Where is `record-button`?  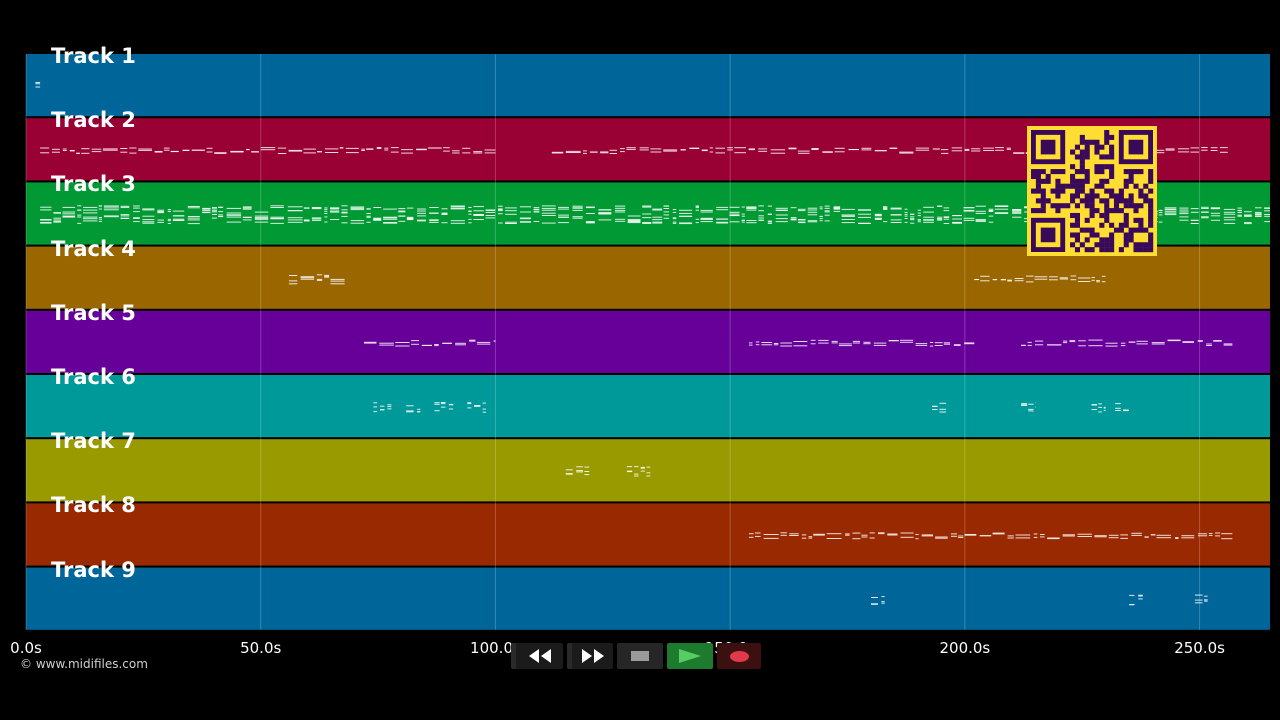
record-button is located at coordinates (739, 656).